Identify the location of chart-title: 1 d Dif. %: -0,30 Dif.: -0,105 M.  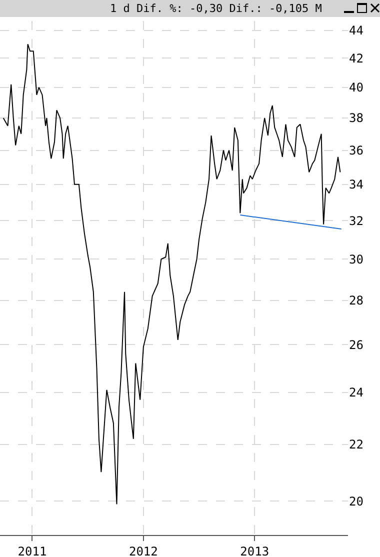
(216, 9).